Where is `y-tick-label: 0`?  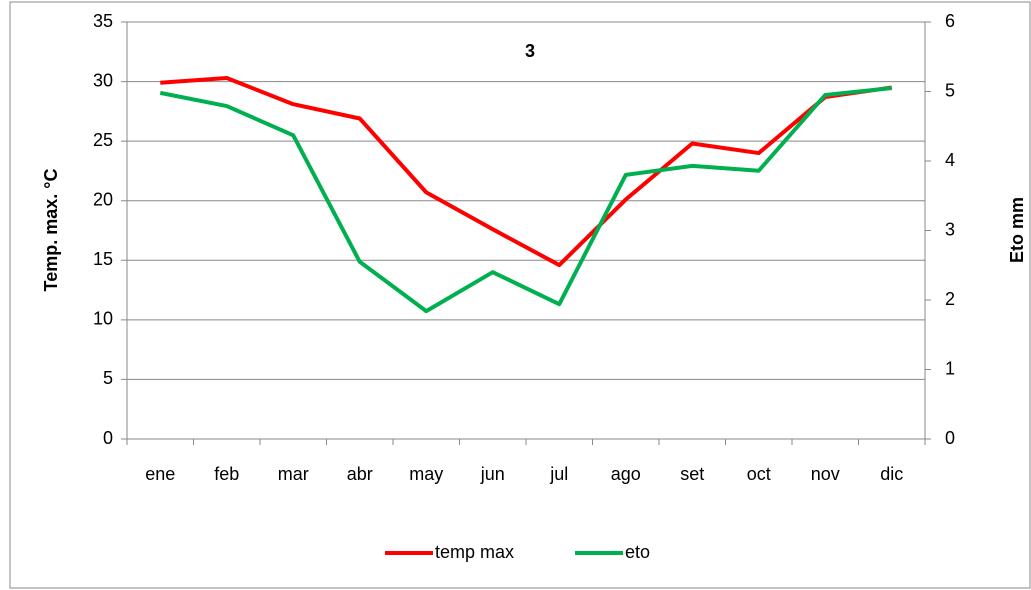
y-tick-label: 0 is located at coordinates (108, 438).